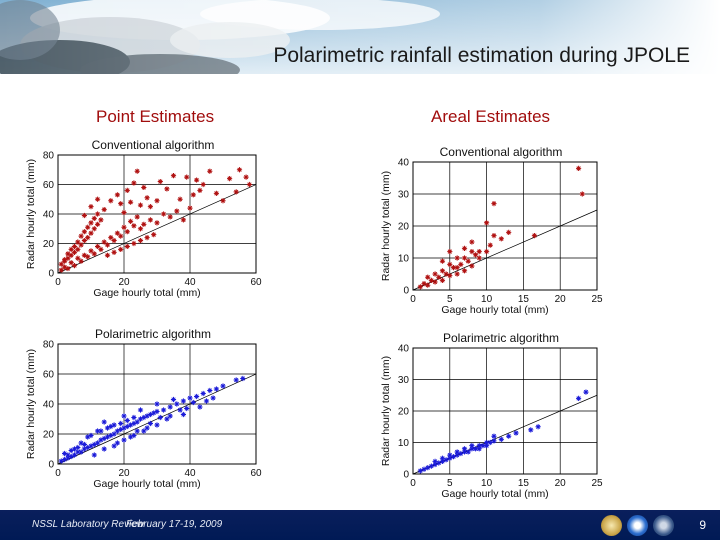  What do you see at coordinates (256, 282) in the screenshot?
I see `x-tick-label: 60` at bounding box center [256, 282].